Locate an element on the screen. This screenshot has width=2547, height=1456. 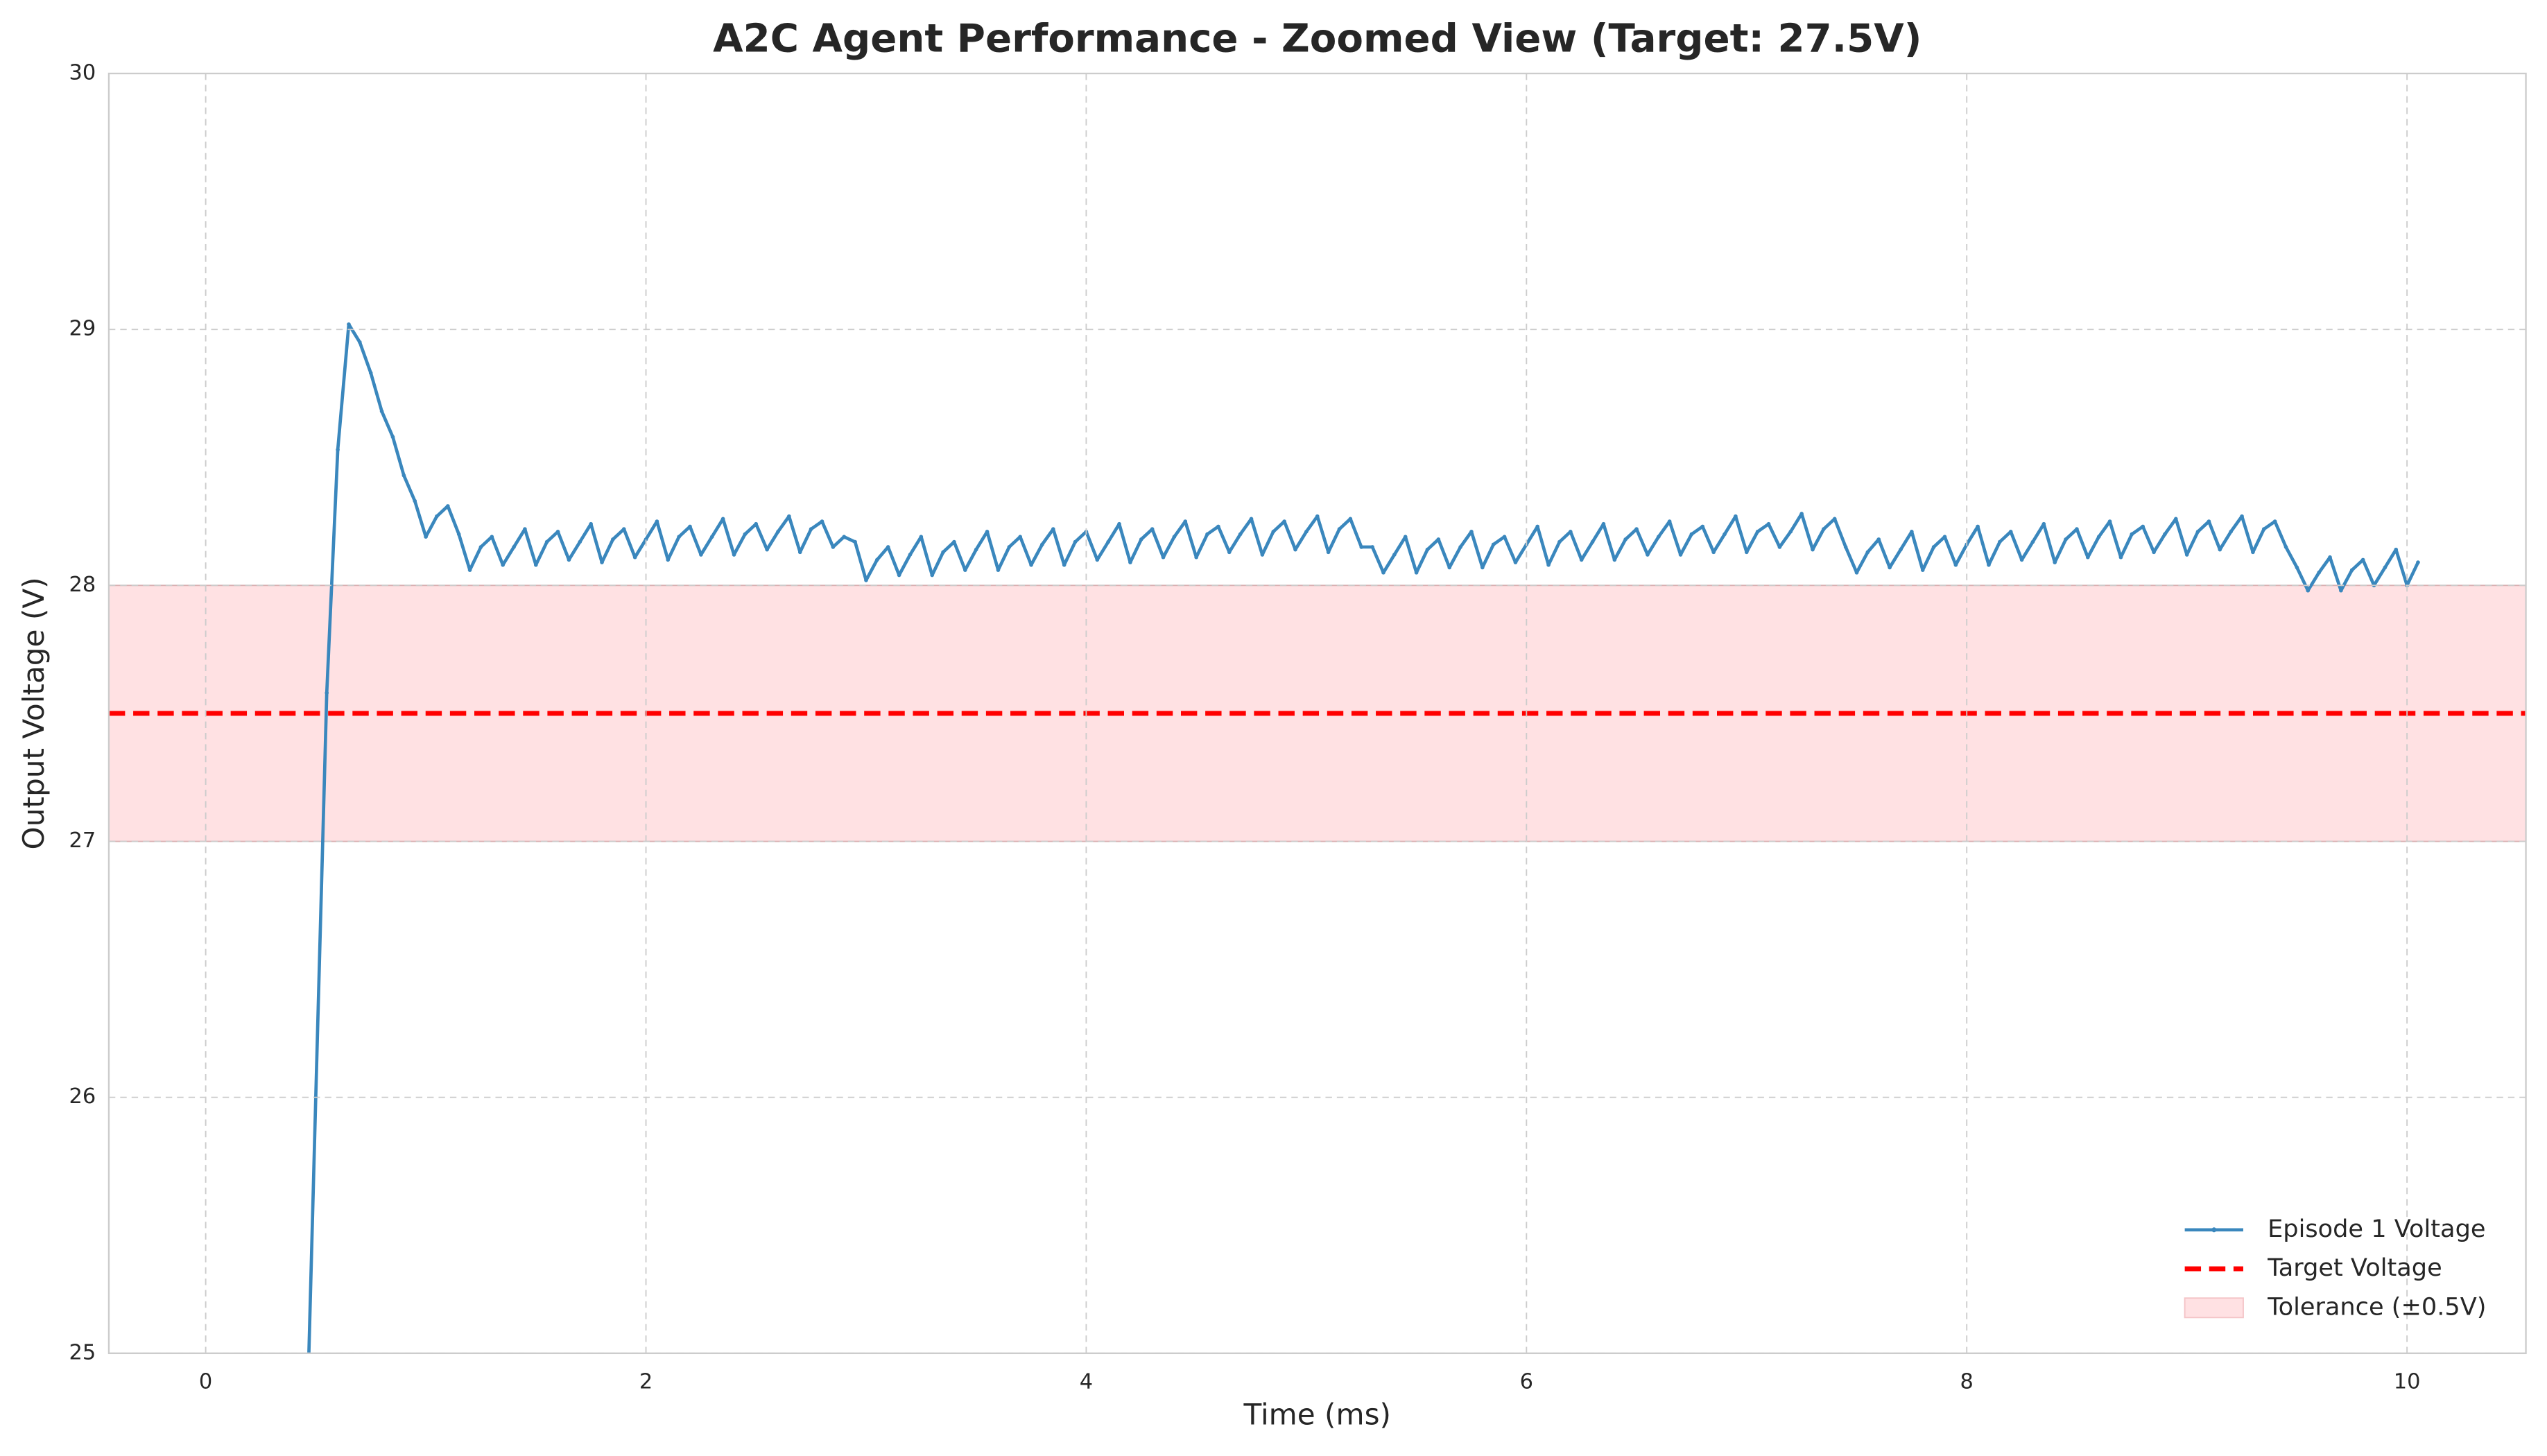
y-tick-label: 28 is located at coordinates (82, 585).